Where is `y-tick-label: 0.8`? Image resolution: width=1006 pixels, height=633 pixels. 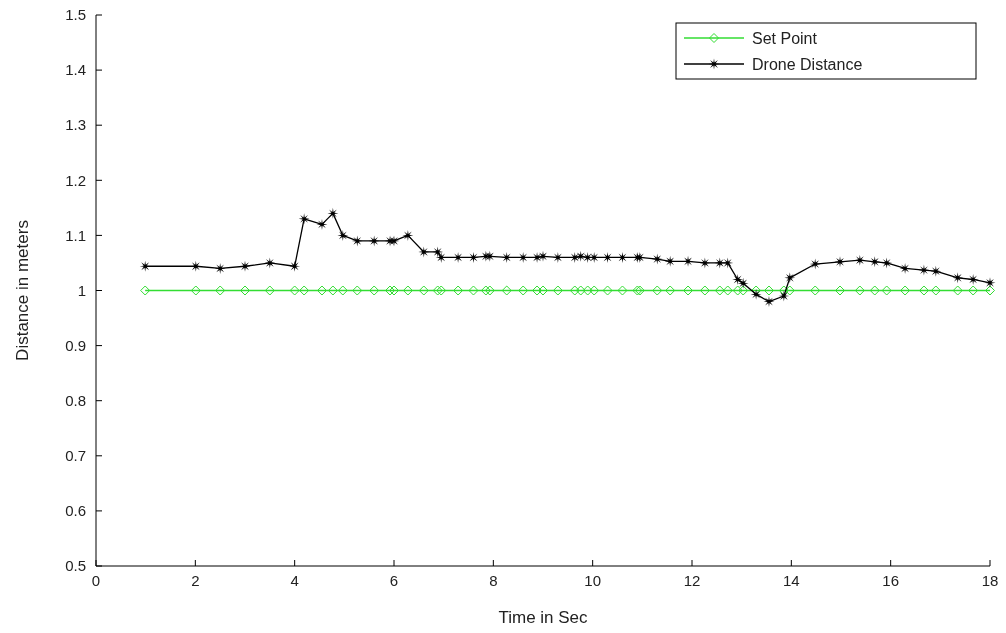
y-tick-label: 0.8 is located at coordinates (75, 400).